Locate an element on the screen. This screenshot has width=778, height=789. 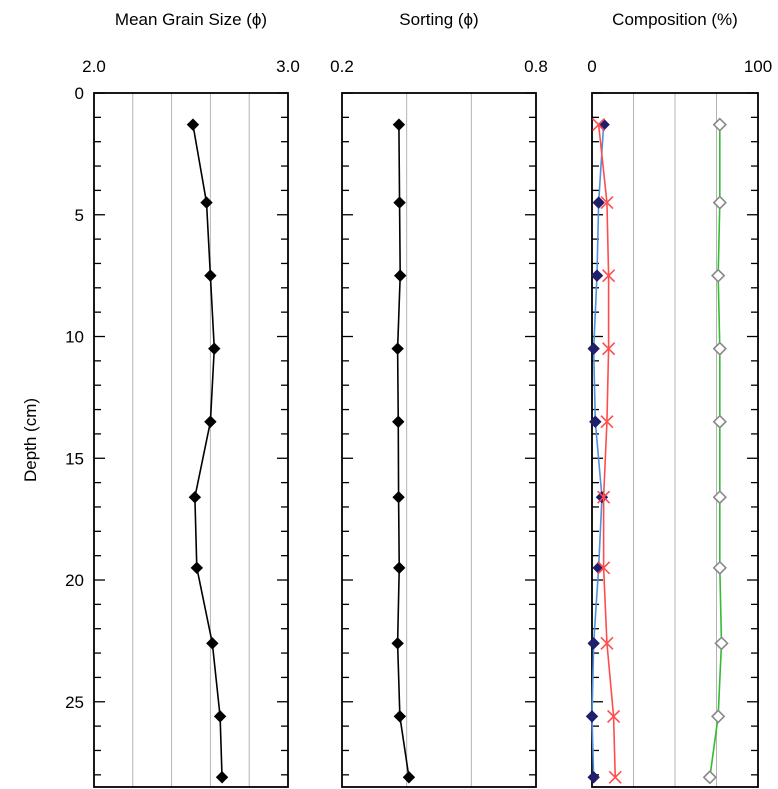
x-tick-label: 0.2 is located at coordinates (342, 66).